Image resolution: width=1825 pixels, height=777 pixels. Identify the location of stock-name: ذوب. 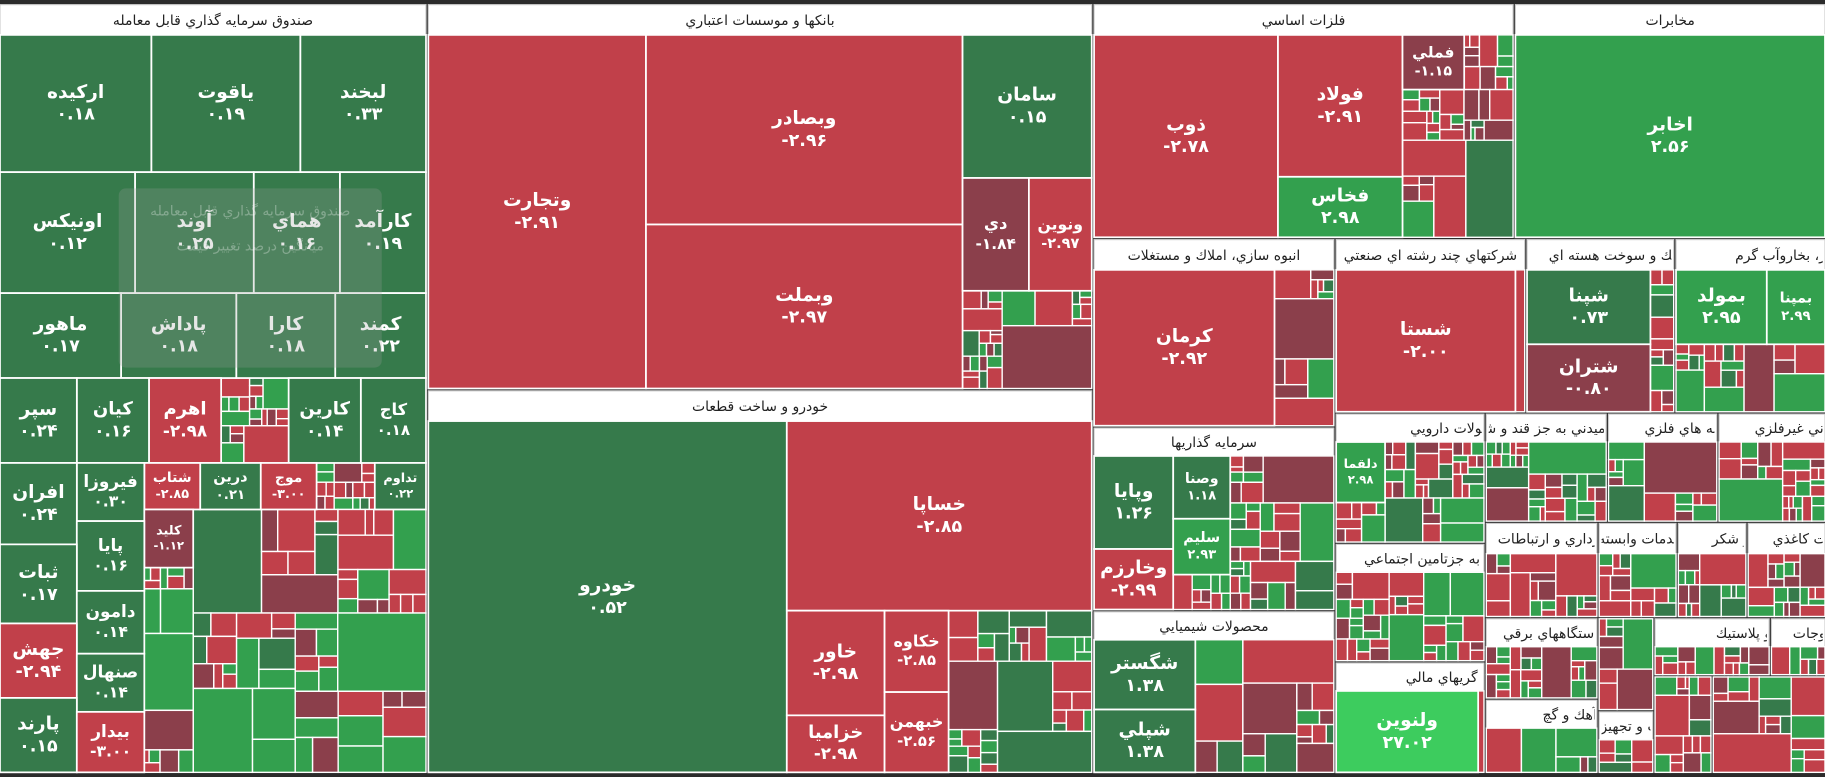
(1186, 124).